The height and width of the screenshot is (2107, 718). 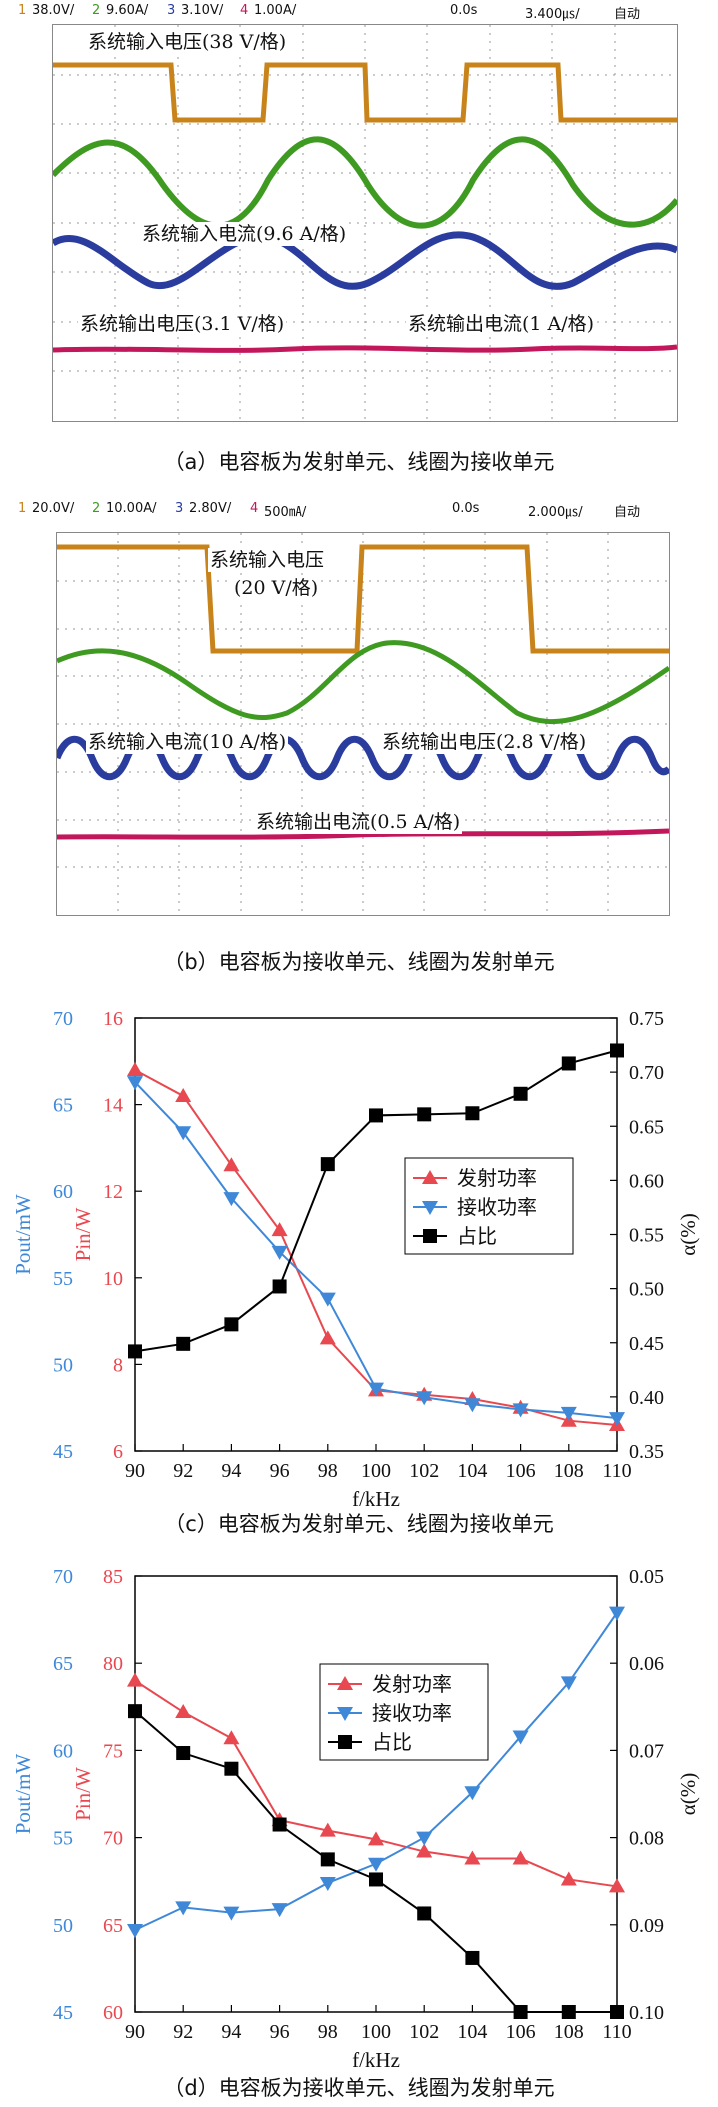 What do you see at coordinates (646, 1751) in the screenshot?
I see `y-right-tick-label: 0.07` at bounding box center [646, 1751].